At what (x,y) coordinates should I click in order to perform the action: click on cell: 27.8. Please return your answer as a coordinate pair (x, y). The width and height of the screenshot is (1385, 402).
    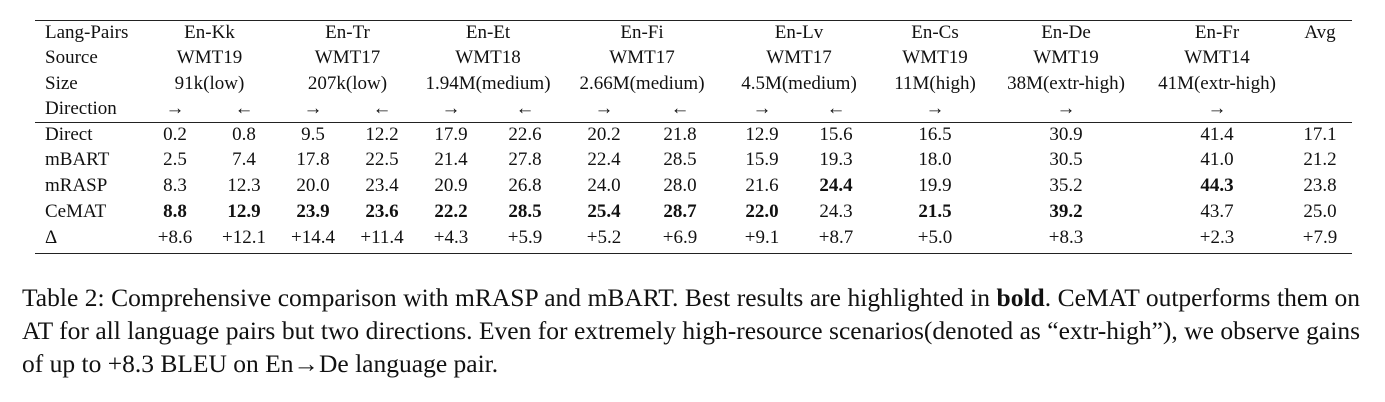
    Looking at the image, I should click on (525, 159).